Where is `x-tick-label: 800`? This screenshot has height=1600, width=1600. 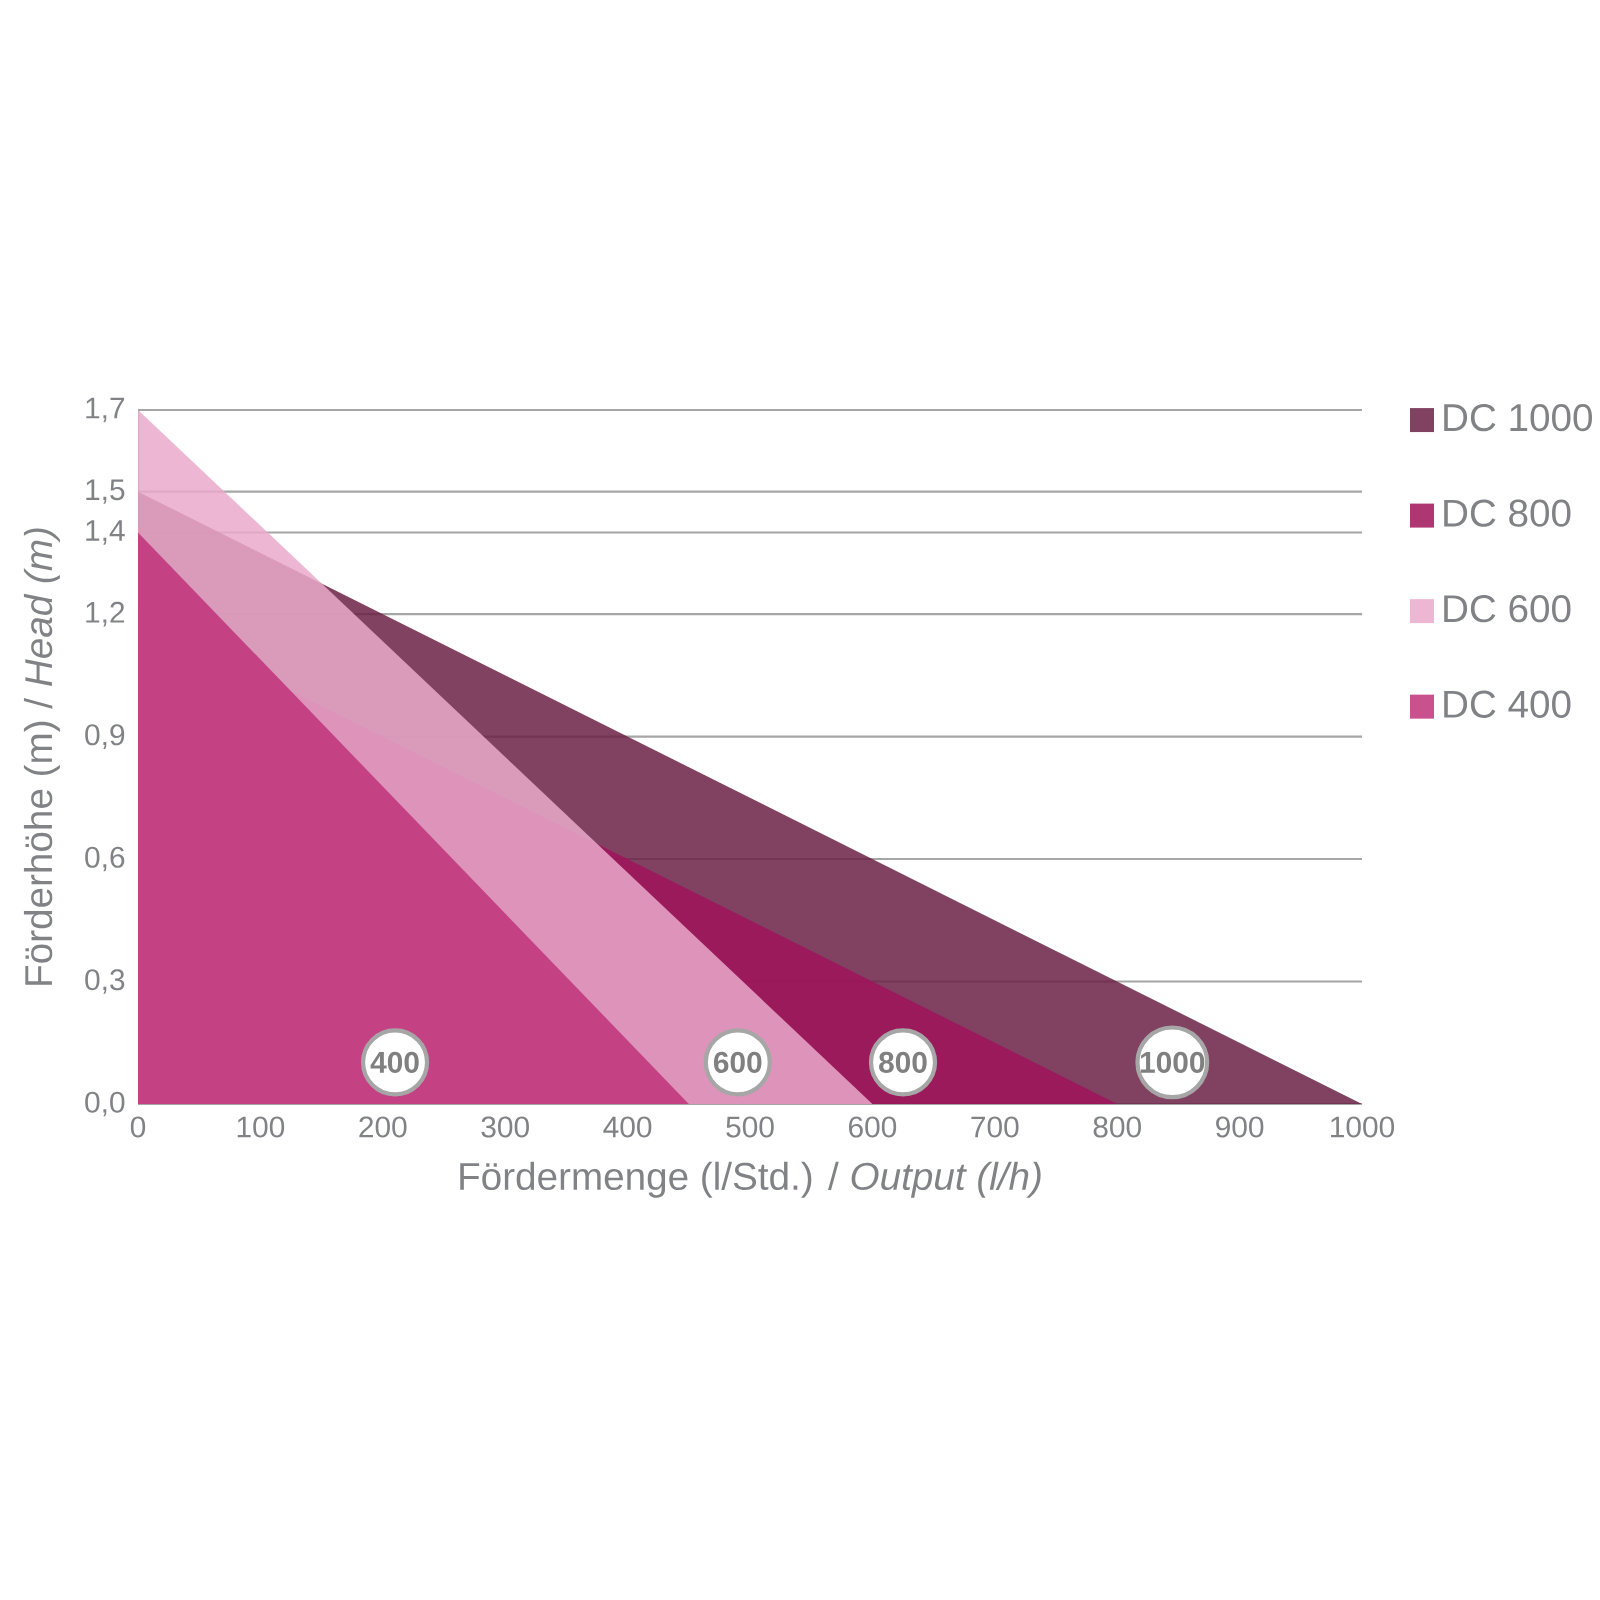 x-tick-label: 800 is located at coordinates (1117, 1127).